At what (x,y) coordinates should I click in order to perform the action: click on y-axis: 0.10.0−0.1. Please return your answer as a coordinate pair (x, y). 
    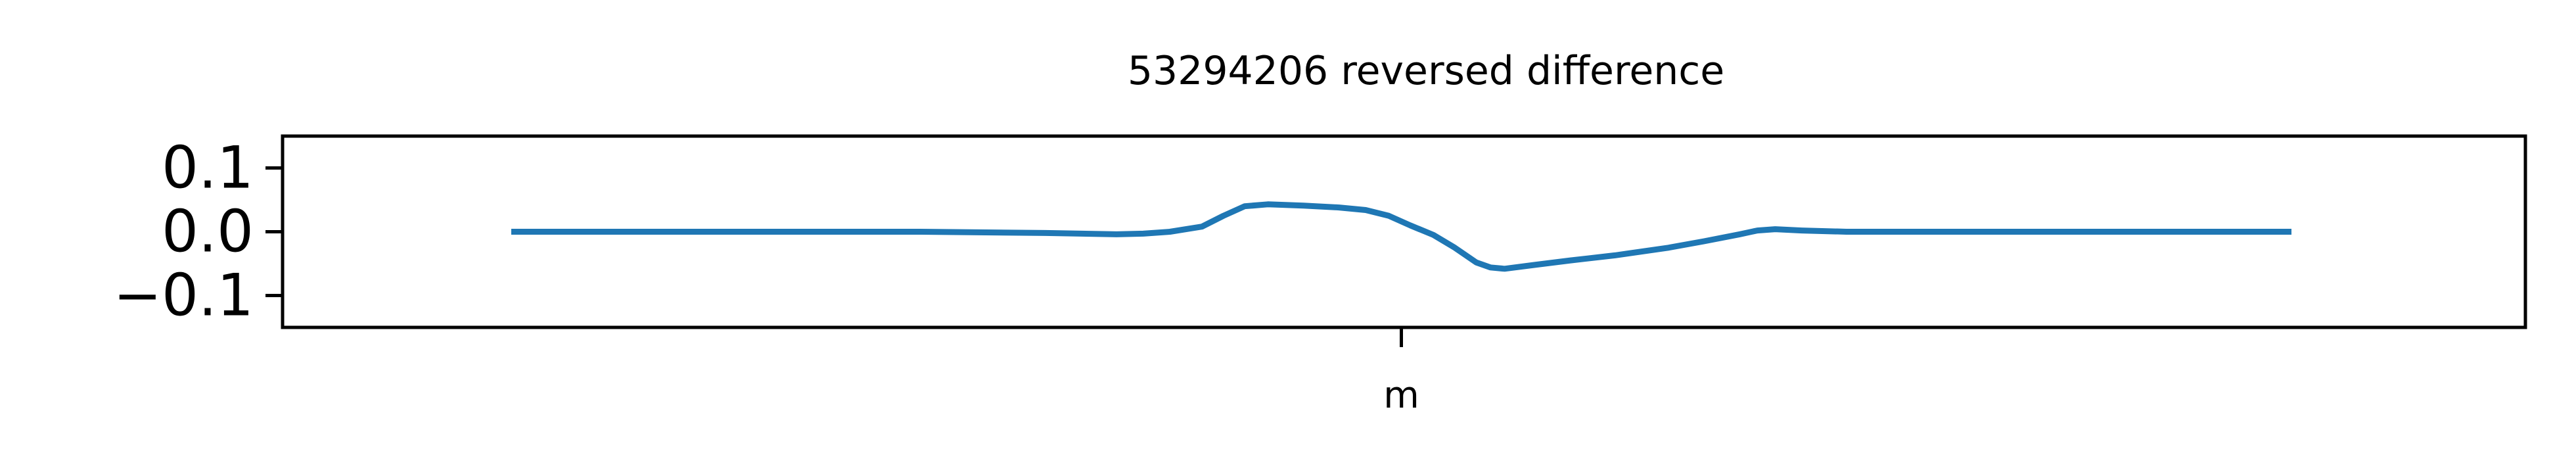
    Looking at the image, I should click on (198, 232).